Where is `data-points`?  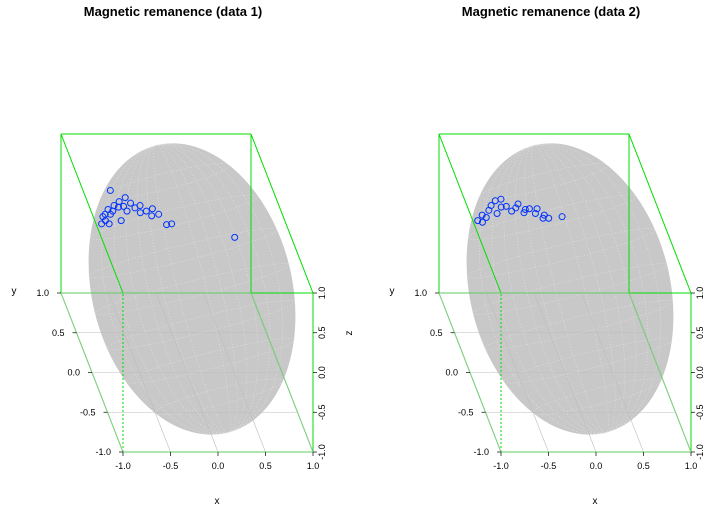 data-points is located at coordinates (168, 213).